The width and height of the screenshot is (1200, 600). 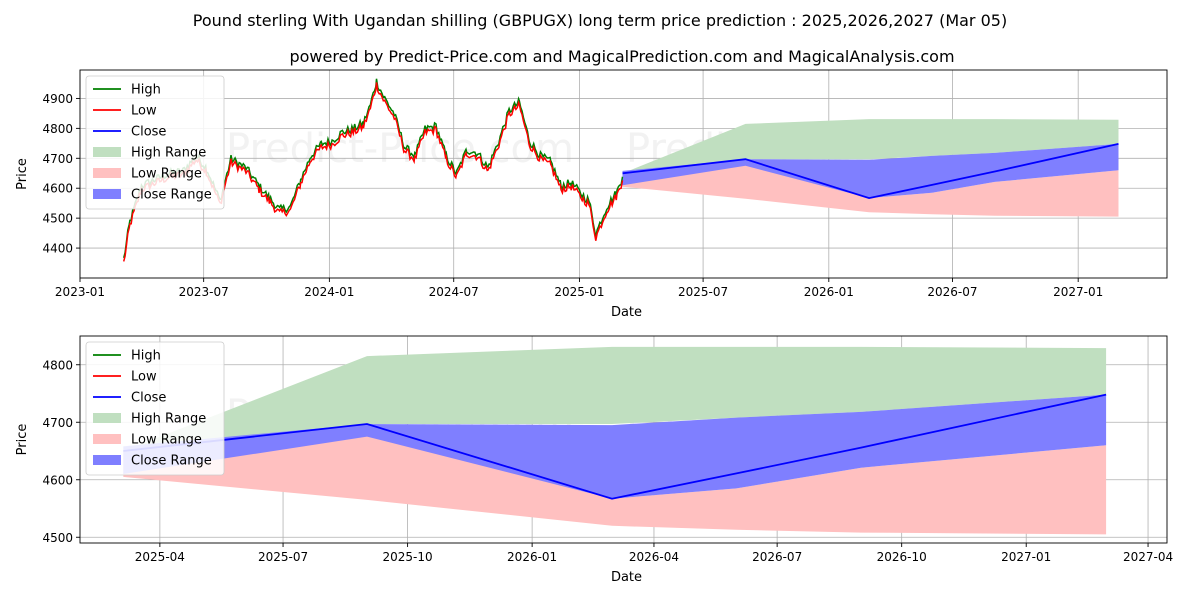 I want to click on x-tick-label: 2026-04, so click(x=654, y=557).